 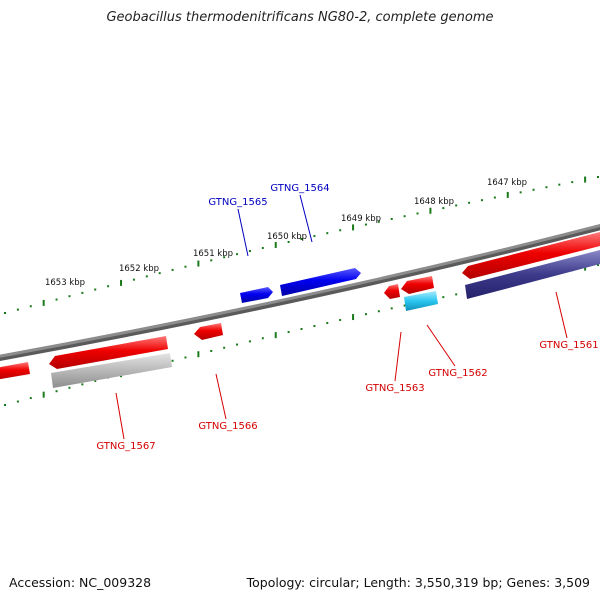 What do you see at coordinates (361, 219) in the screenshot?
I see `scale-tick-label: 1649 kbp` at bounding box center [361, 219].